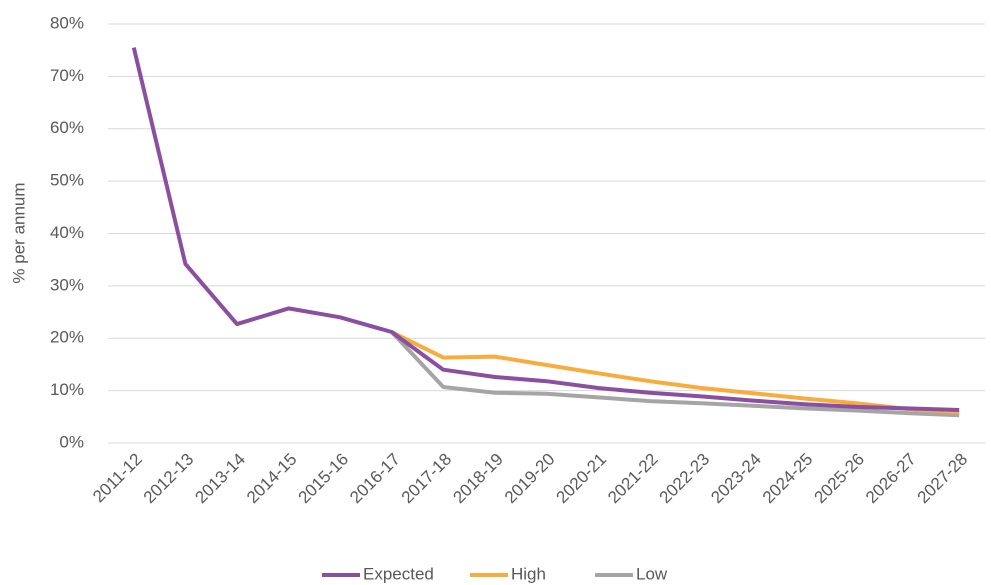 The height and width of the screenshot is (585, 991). What do you see at coordinates (398, 573) in the screenshot?
I see `legend-label: Expected` at bounding box center [398, 573].